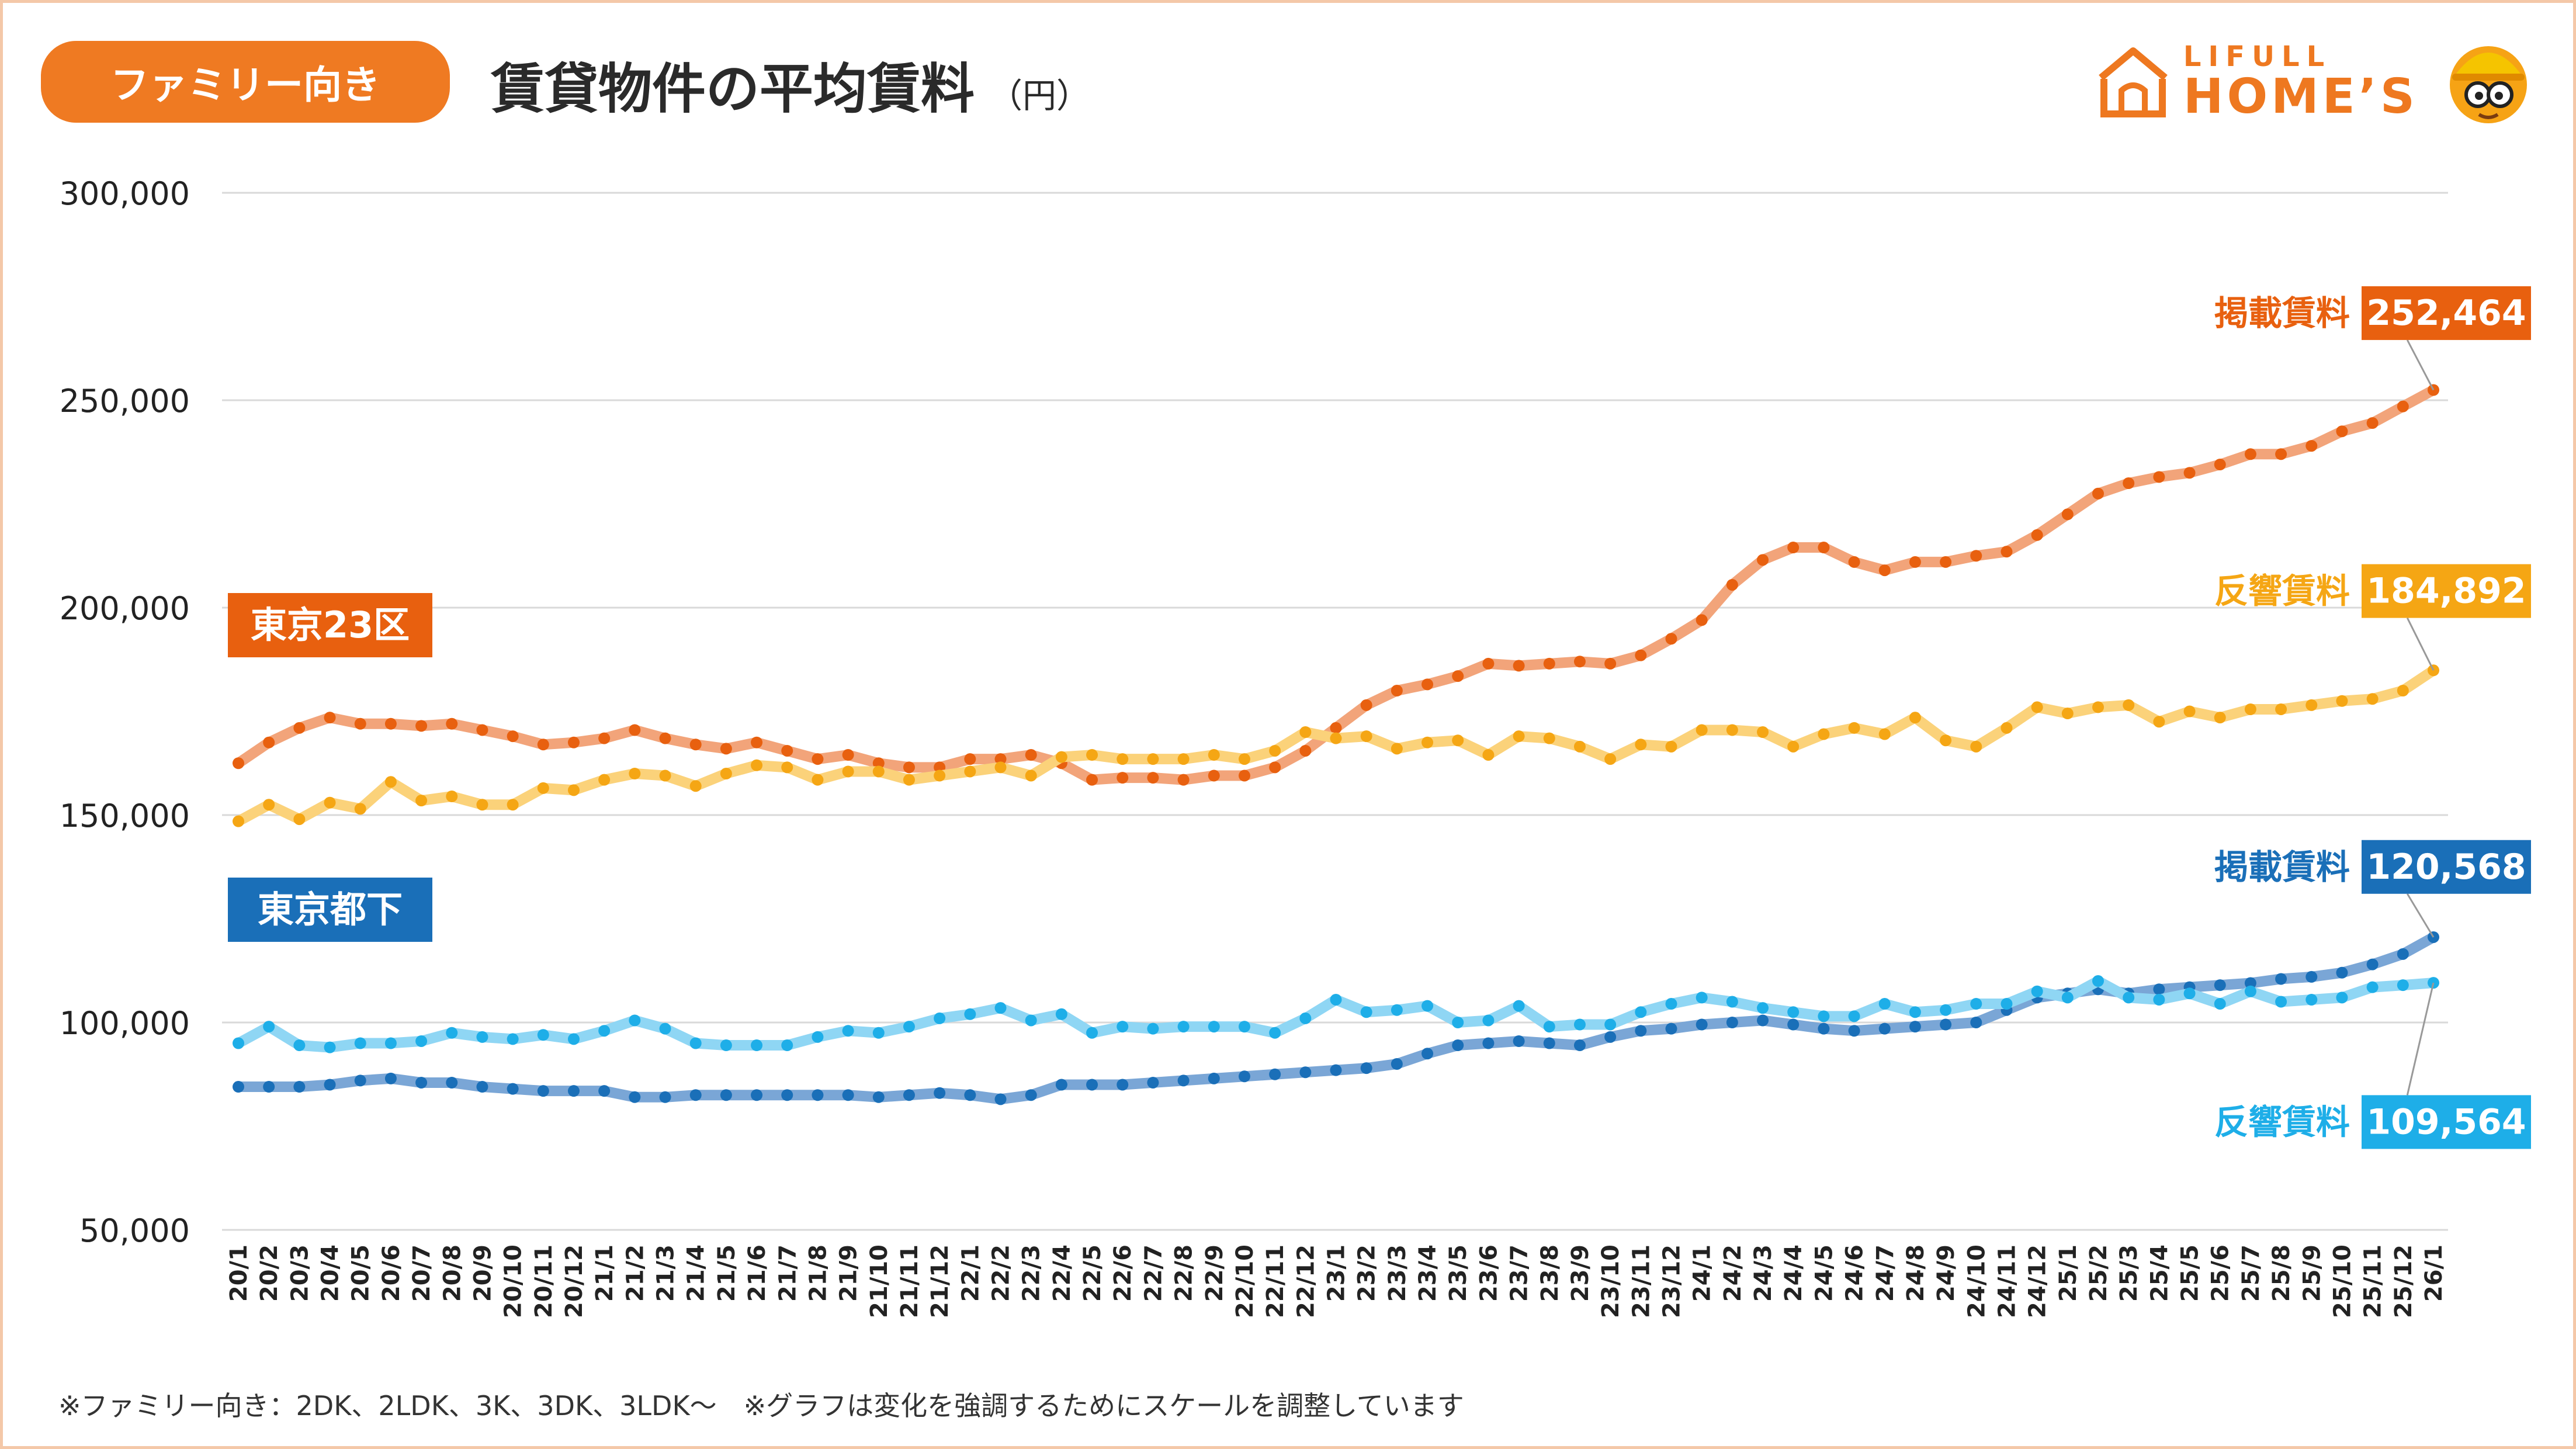 This screenshot has height=1449, width=2576. What do you see at coordinates (1459, 1273) in the screenshot?
I see `x-tick-label: 23/5` at bounding box center [1459, 1273].